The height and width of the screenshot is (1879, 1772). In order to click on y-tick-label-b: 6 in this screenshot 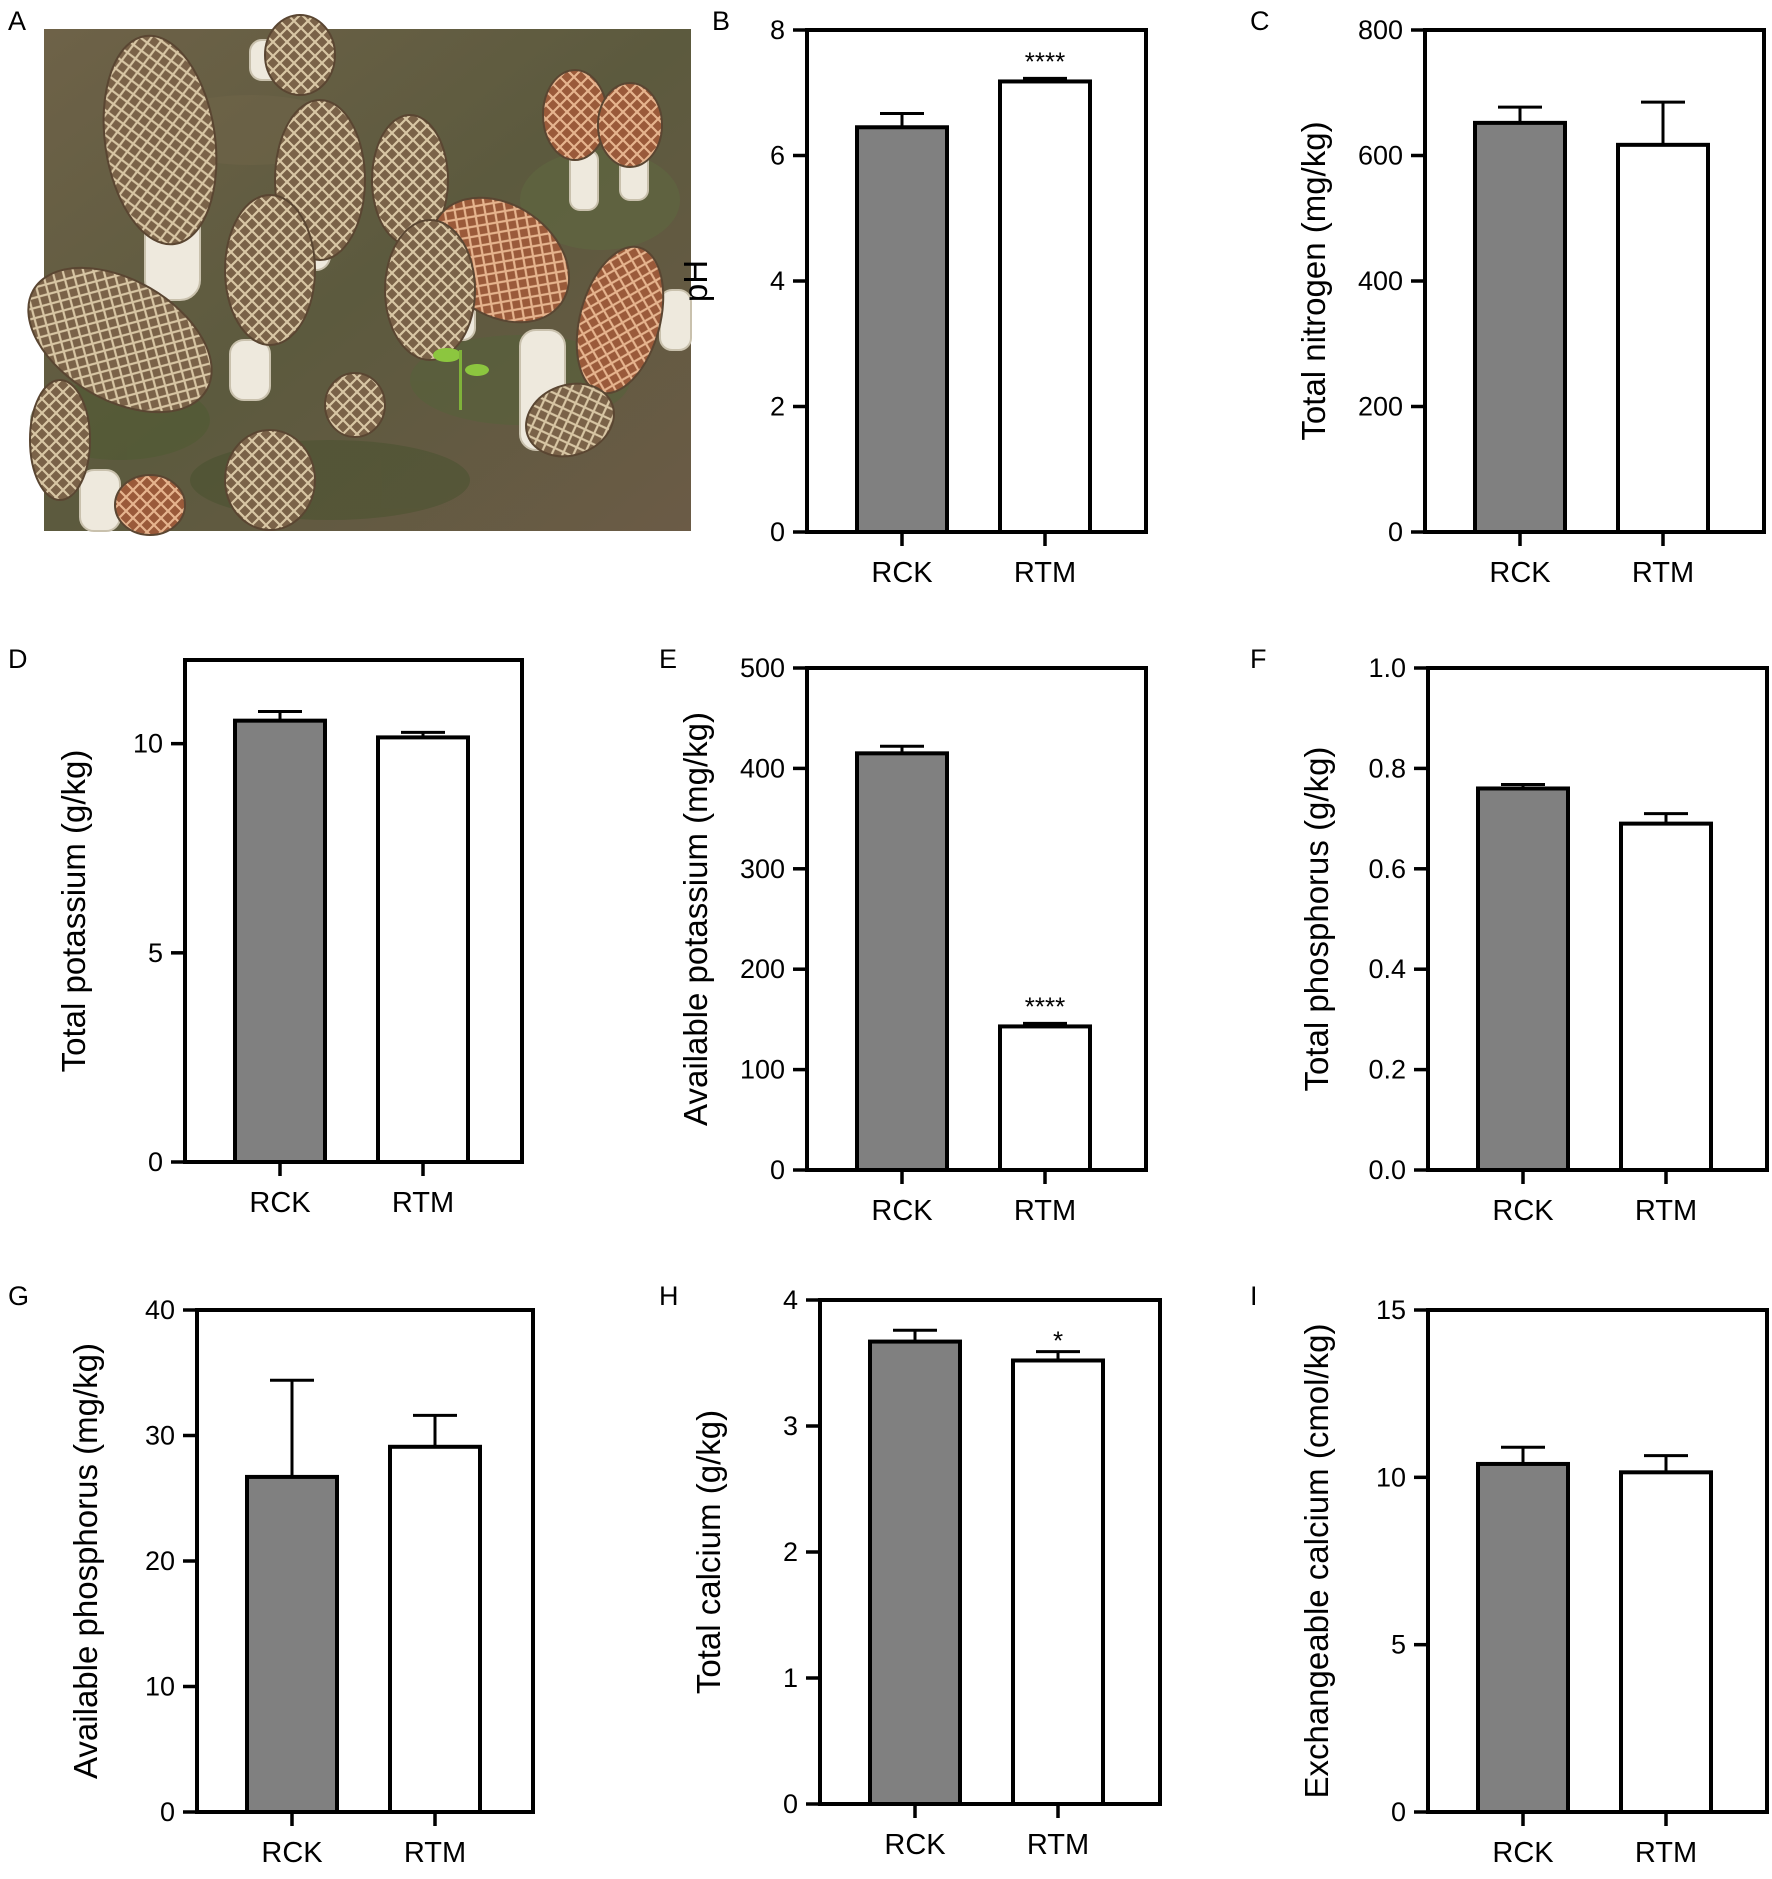, I will do `click(777, 156)`.